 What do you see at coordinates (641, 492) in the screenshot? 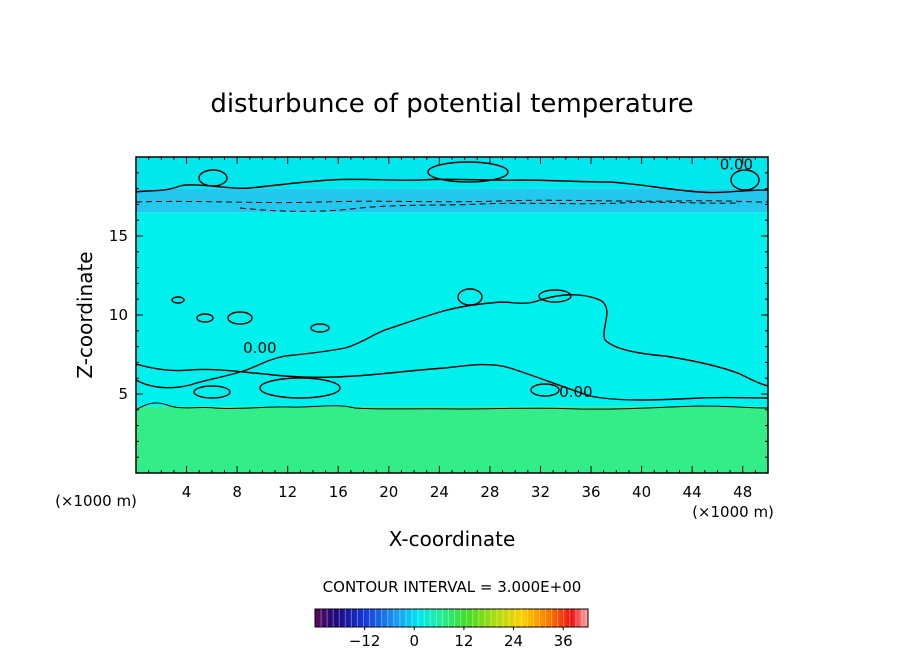
I see `x-tick-label: 40` at bounding box center [641, 492].